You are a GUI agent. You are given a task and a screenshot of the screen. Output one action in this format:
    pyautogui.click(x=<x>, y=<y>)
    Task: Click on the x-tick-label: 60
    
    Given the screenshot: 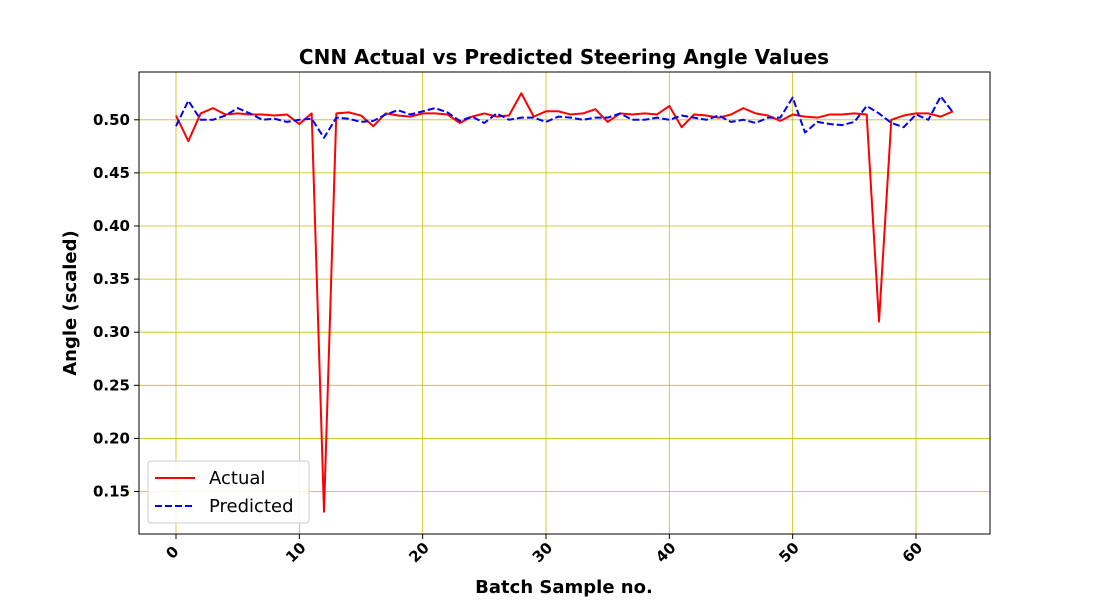 What is the action you would take?
    pyautogui.click(x=912, y=552)
    